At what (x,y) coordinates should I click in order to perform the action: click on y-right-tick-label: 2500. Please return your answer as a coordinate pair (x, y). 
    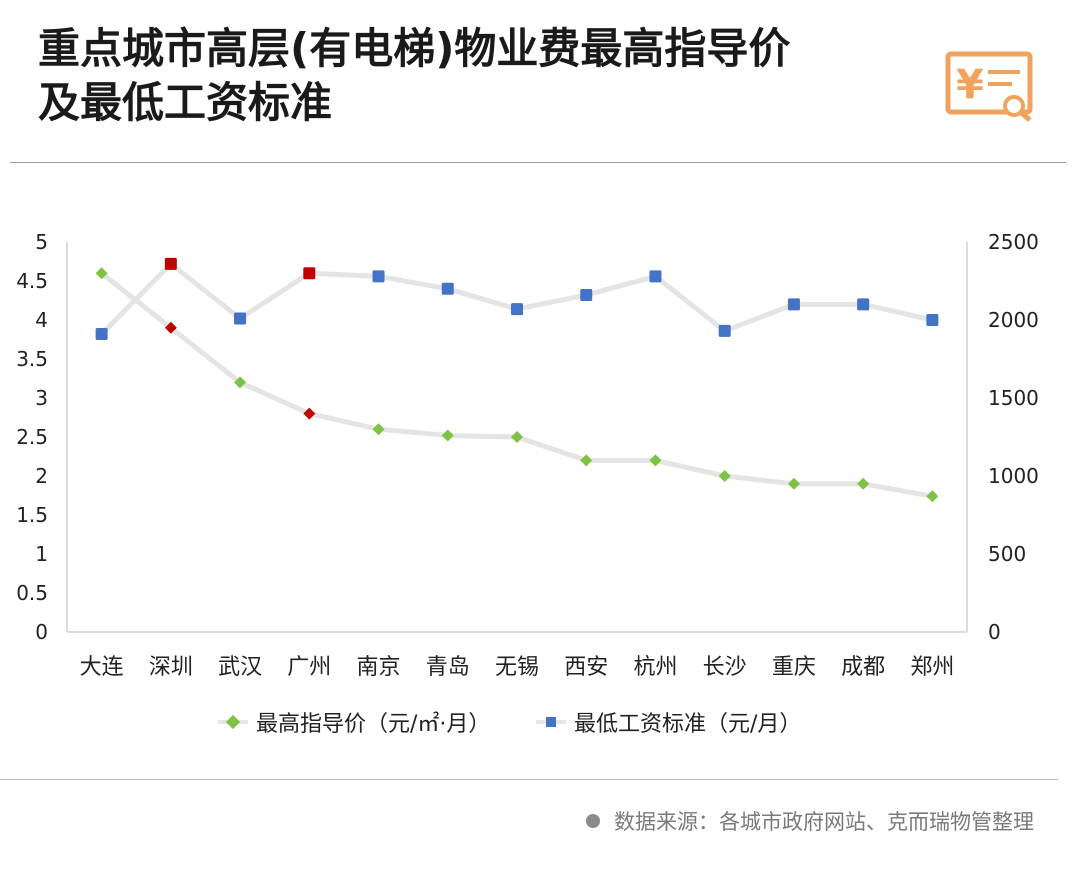
    Looking at the image, I should click on (1013, 242).